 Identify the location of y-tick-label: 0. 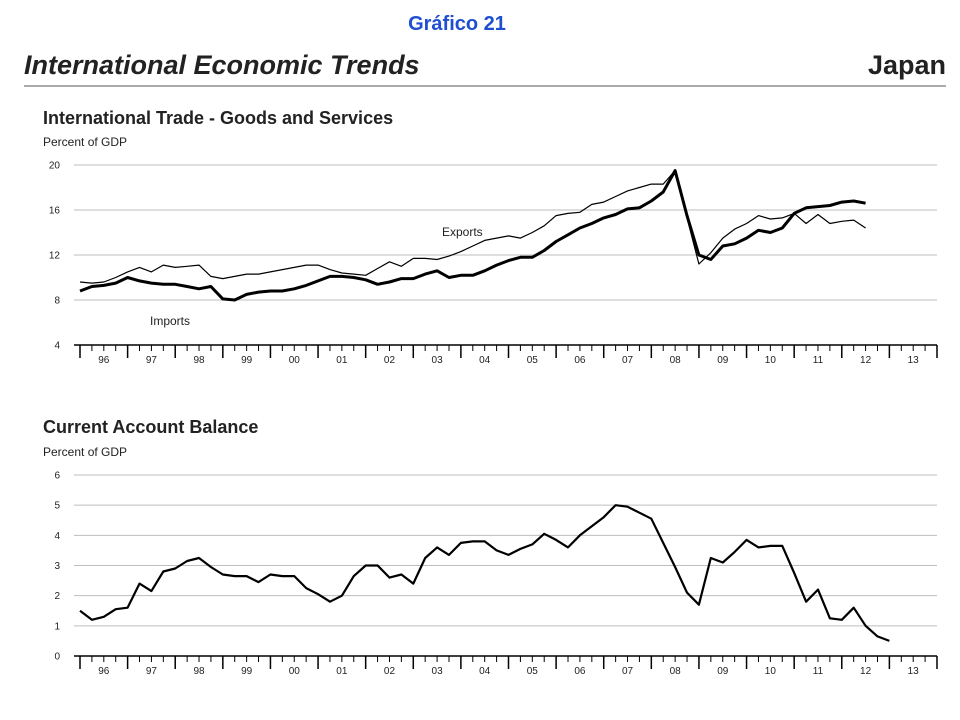
(57, 657).